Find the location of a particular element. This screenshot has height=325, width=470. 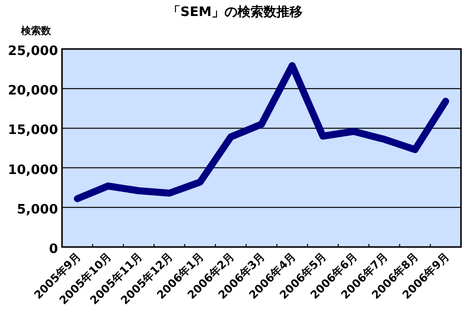

y-tick-label: 0 is located at coordinates (53, 249).